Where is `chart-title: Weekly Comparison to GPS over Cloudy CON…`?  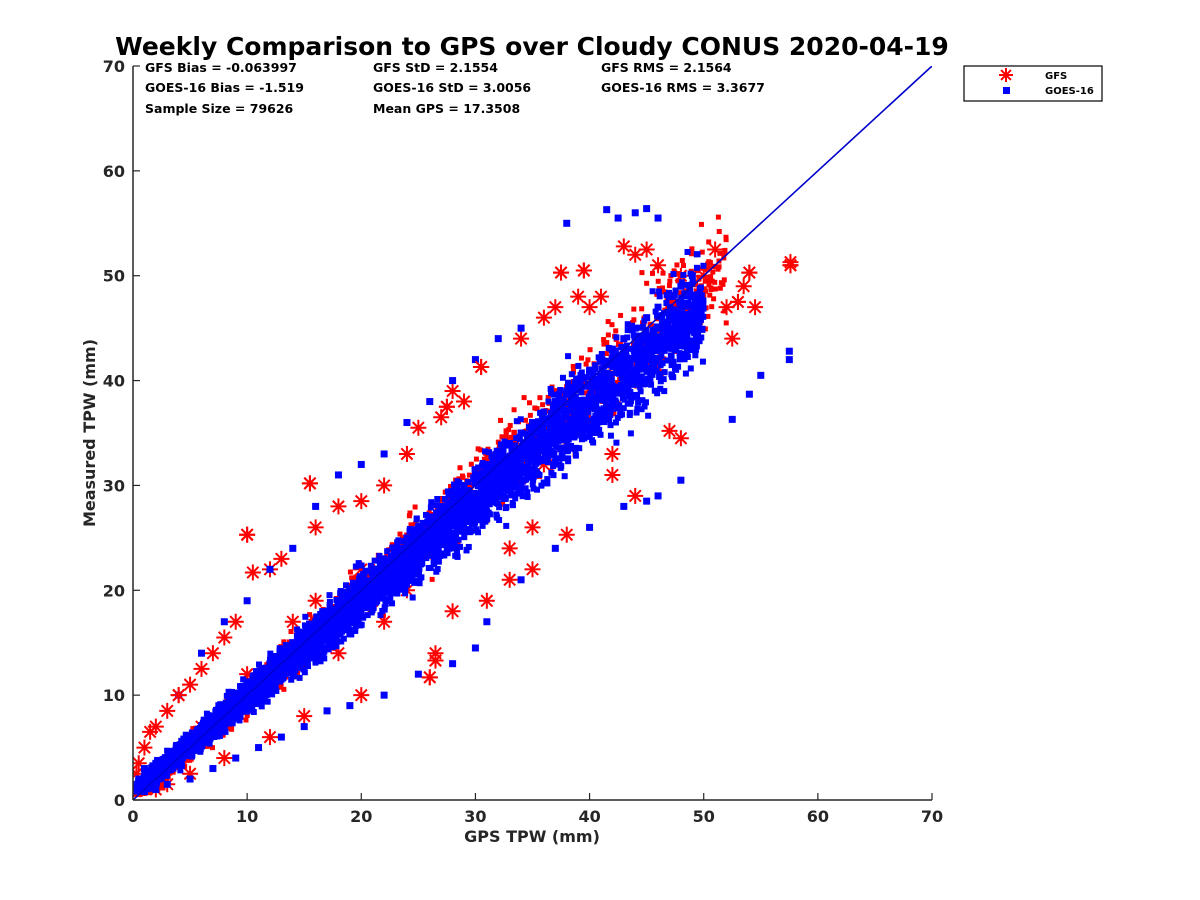
chart-title: Weekly Comparison to GPS over Cloudy CON… is located at coordinates (532, 46).